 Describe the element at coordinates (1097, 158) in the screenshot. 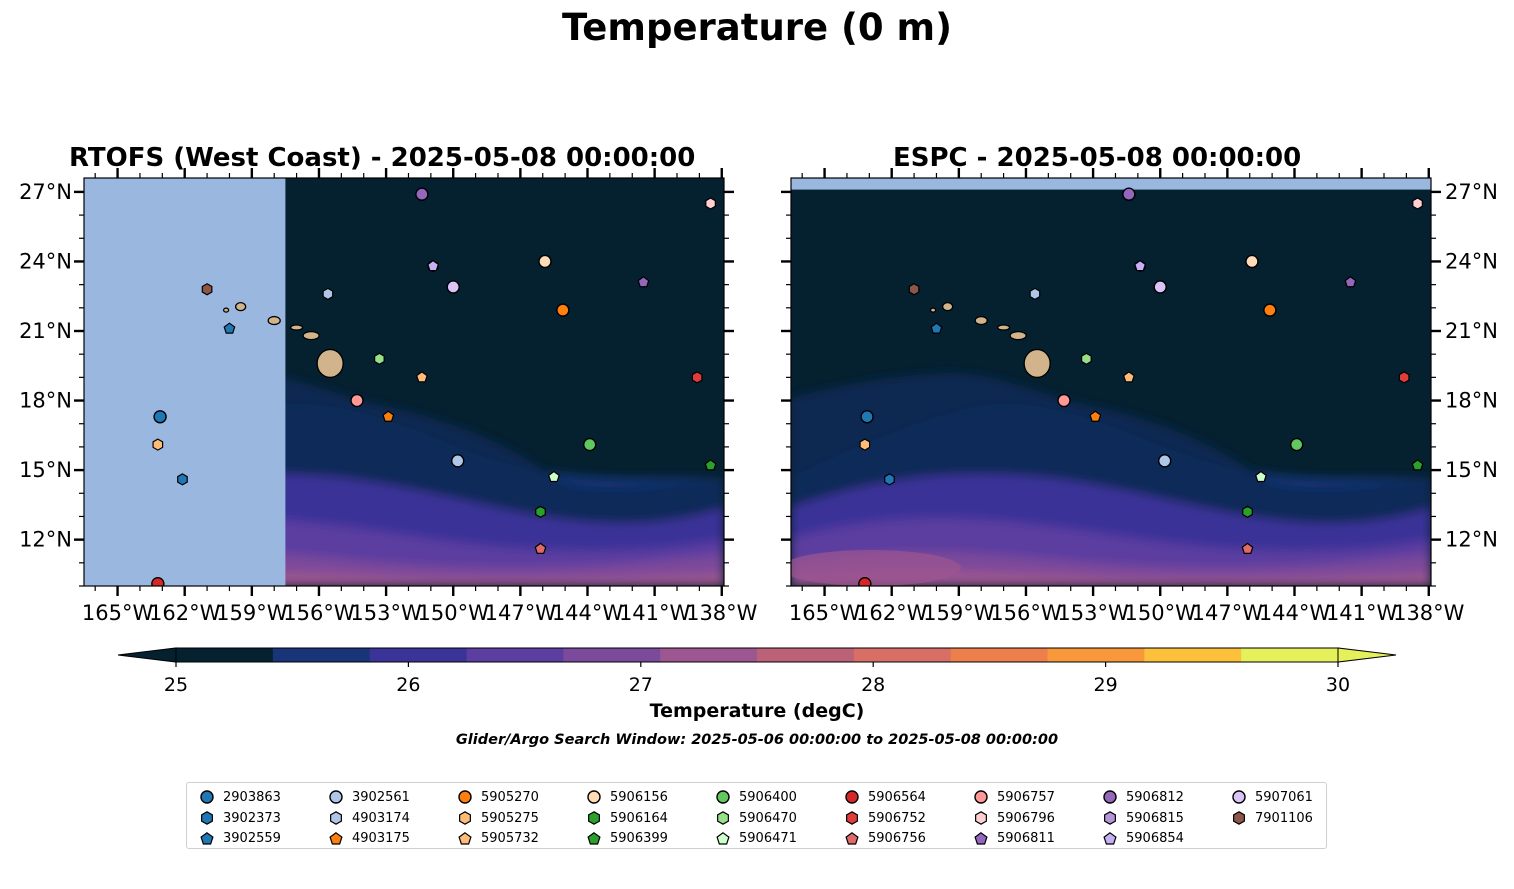

I see `panel-title-espc: ESPC - 2025-05-08 00:00:00` at that location.